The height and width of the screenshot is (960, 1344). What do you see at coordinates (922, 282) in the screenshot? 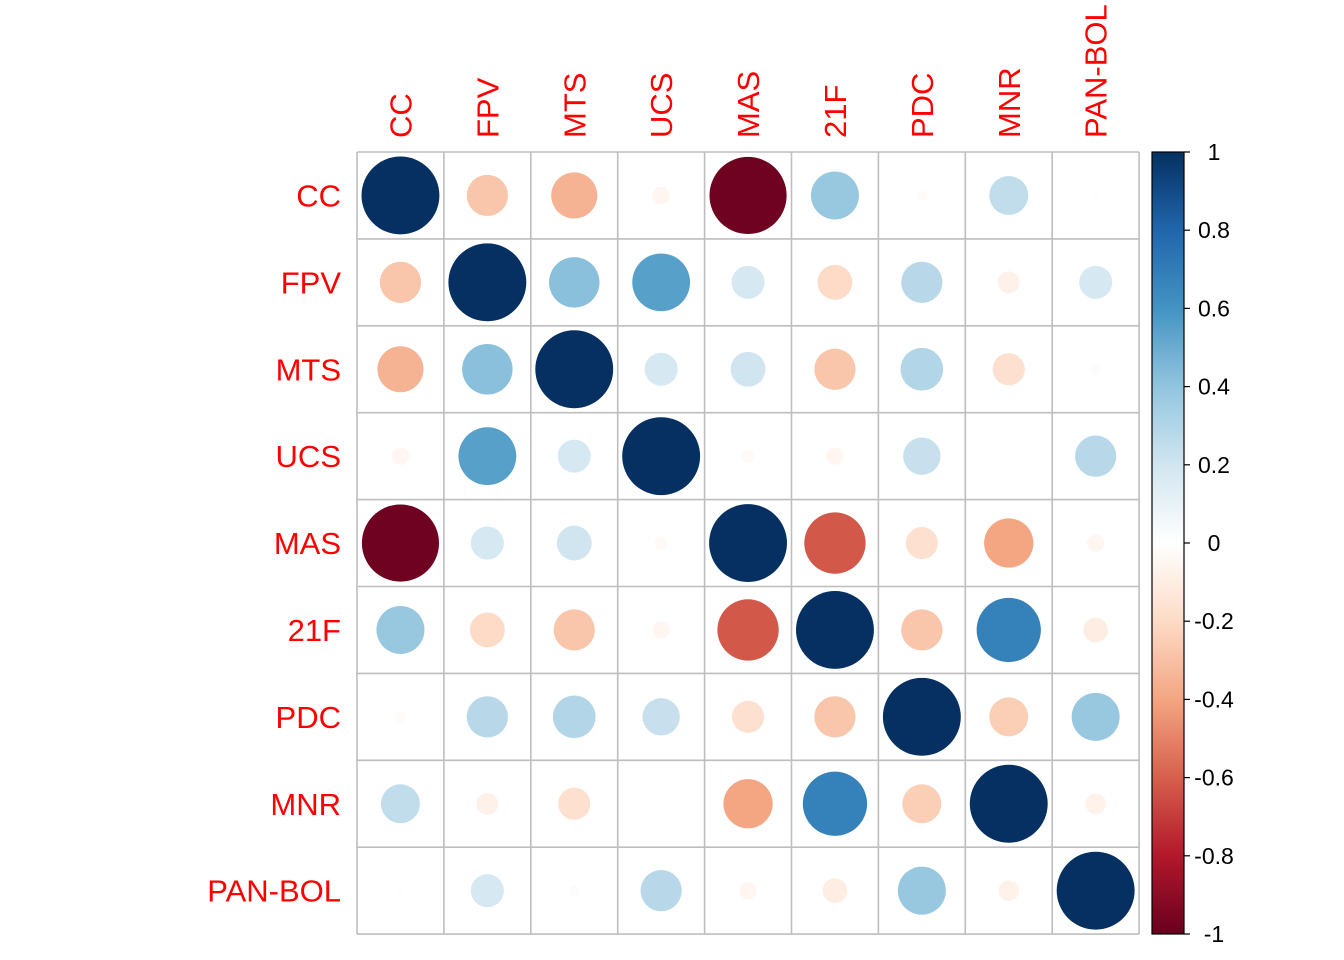
I see `corr-circle-fpv-pdc` at bounding box center [922, 282].